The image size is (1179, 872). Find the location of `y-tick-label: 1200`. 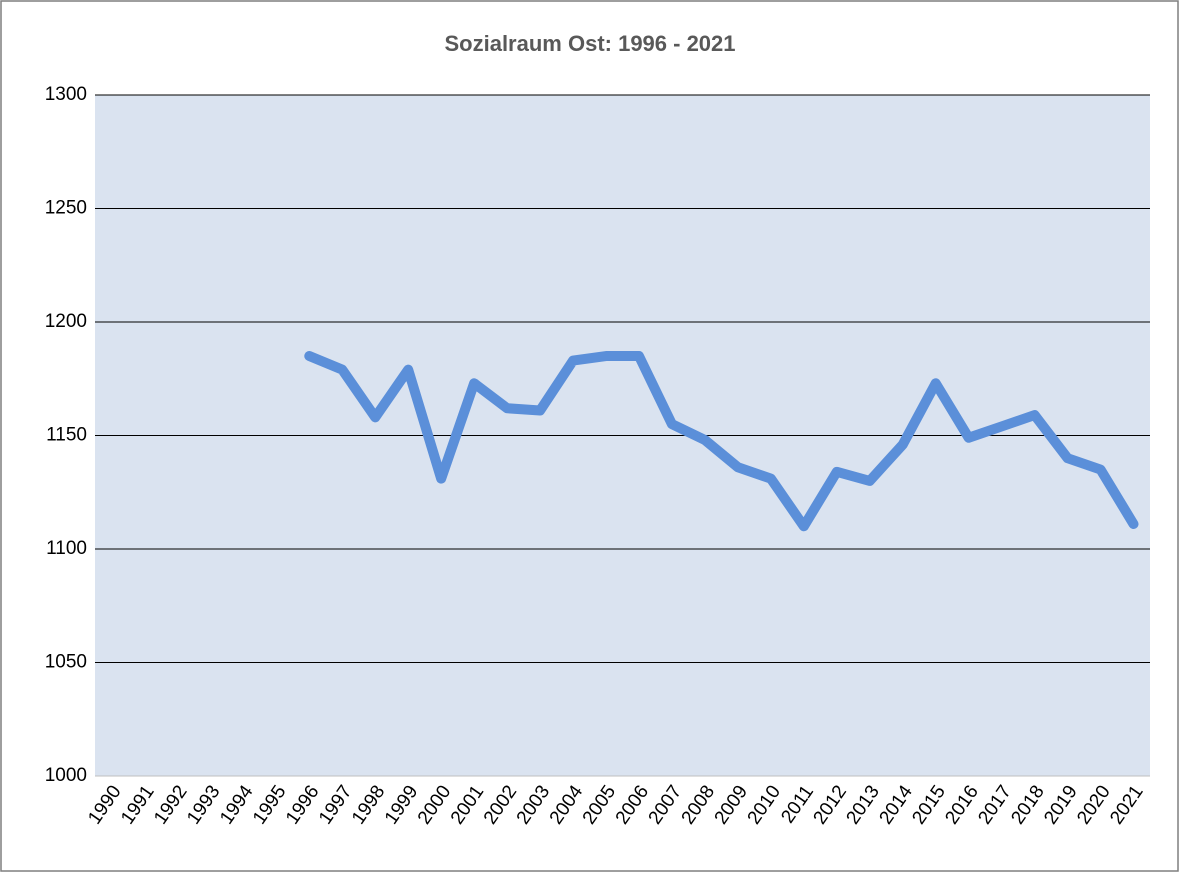

y-tick-label: 1200 is located at coordinates (66, 321).